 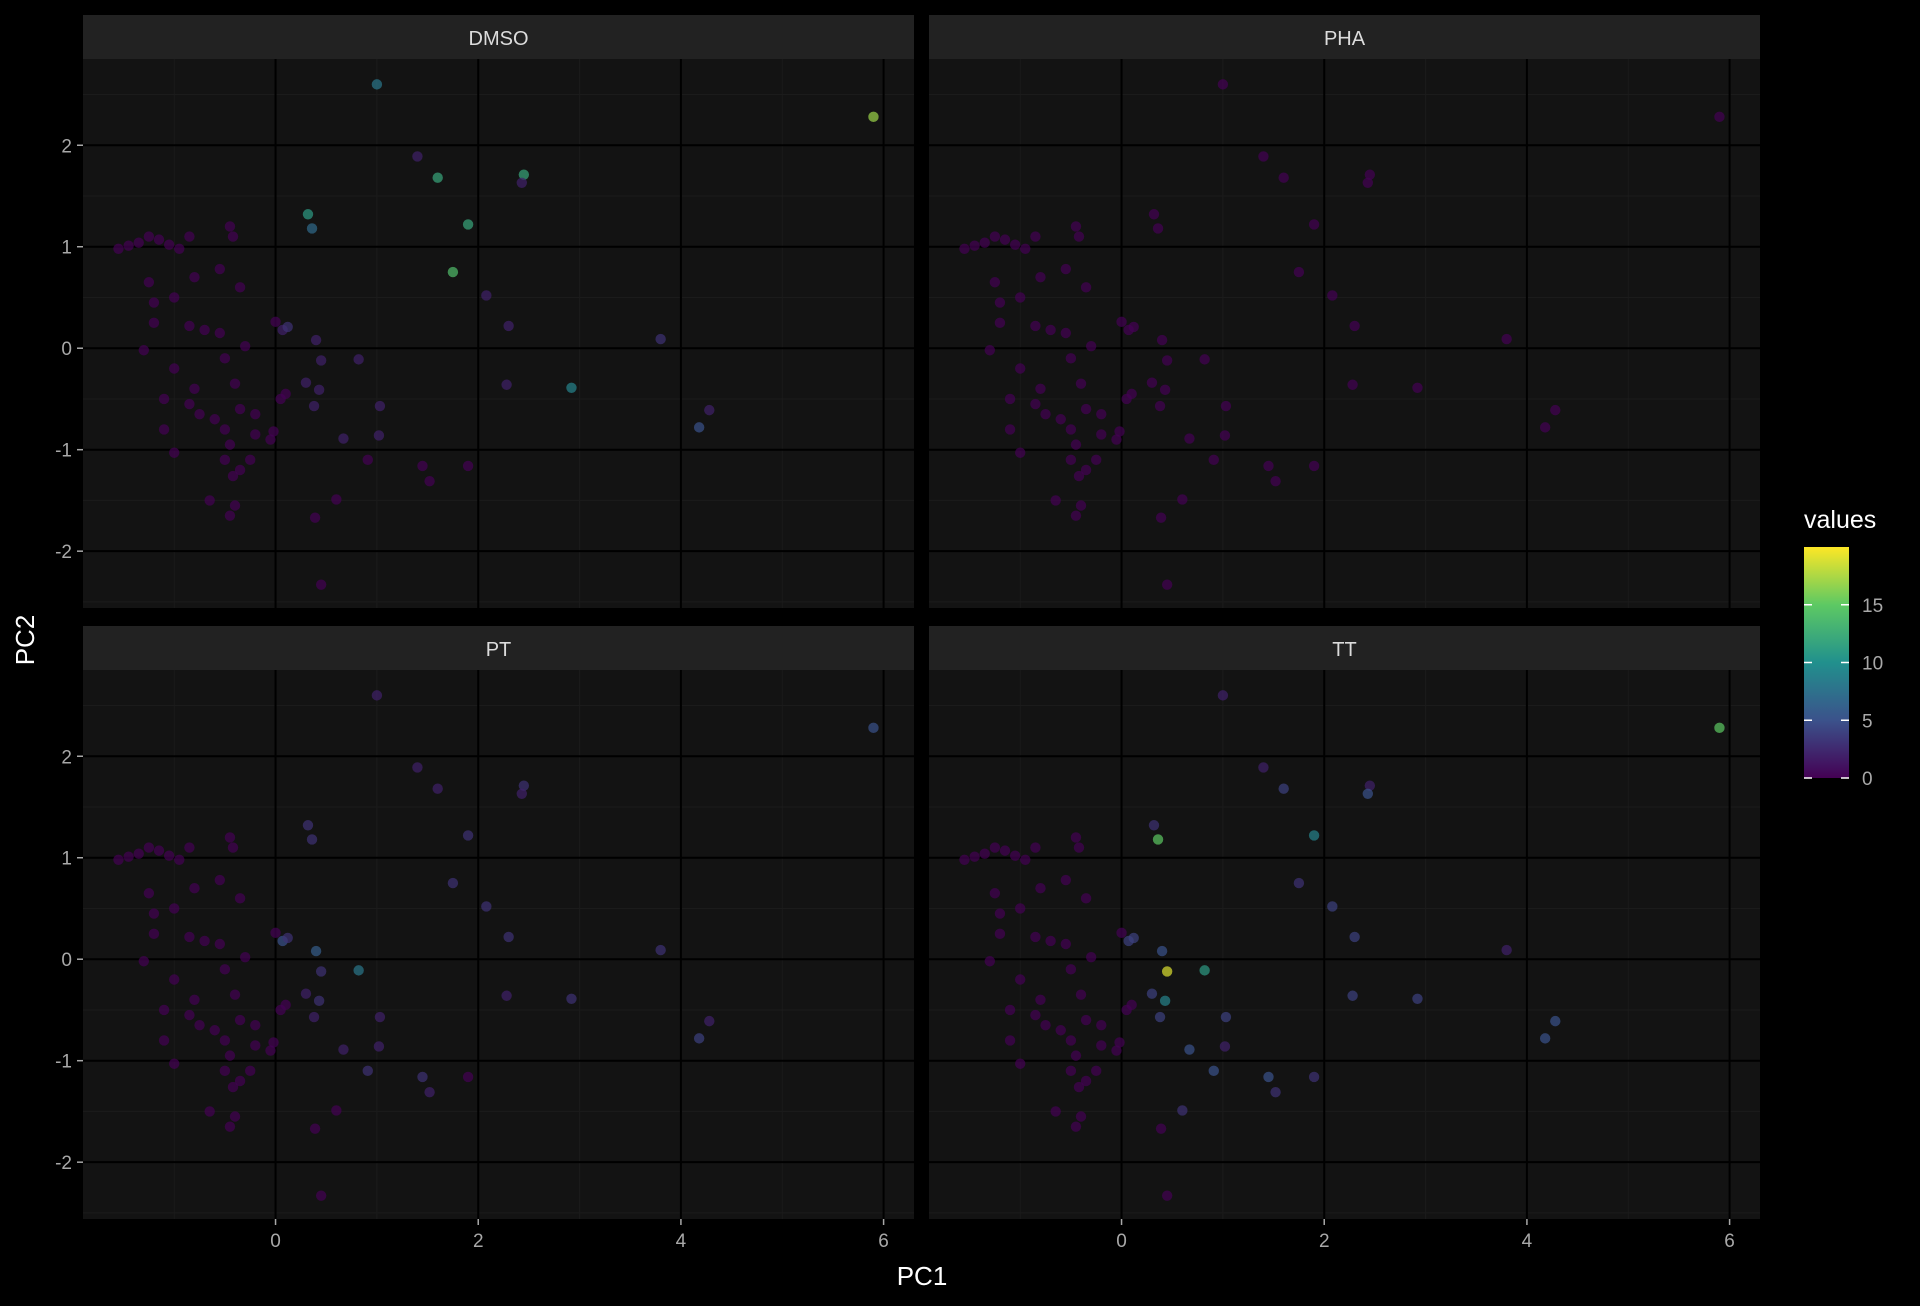 What do you see at coordinates (1843, 648) in the screenshot?
I see `color-legend: values 0 5 10 15` at bounding box center [1843, 648].